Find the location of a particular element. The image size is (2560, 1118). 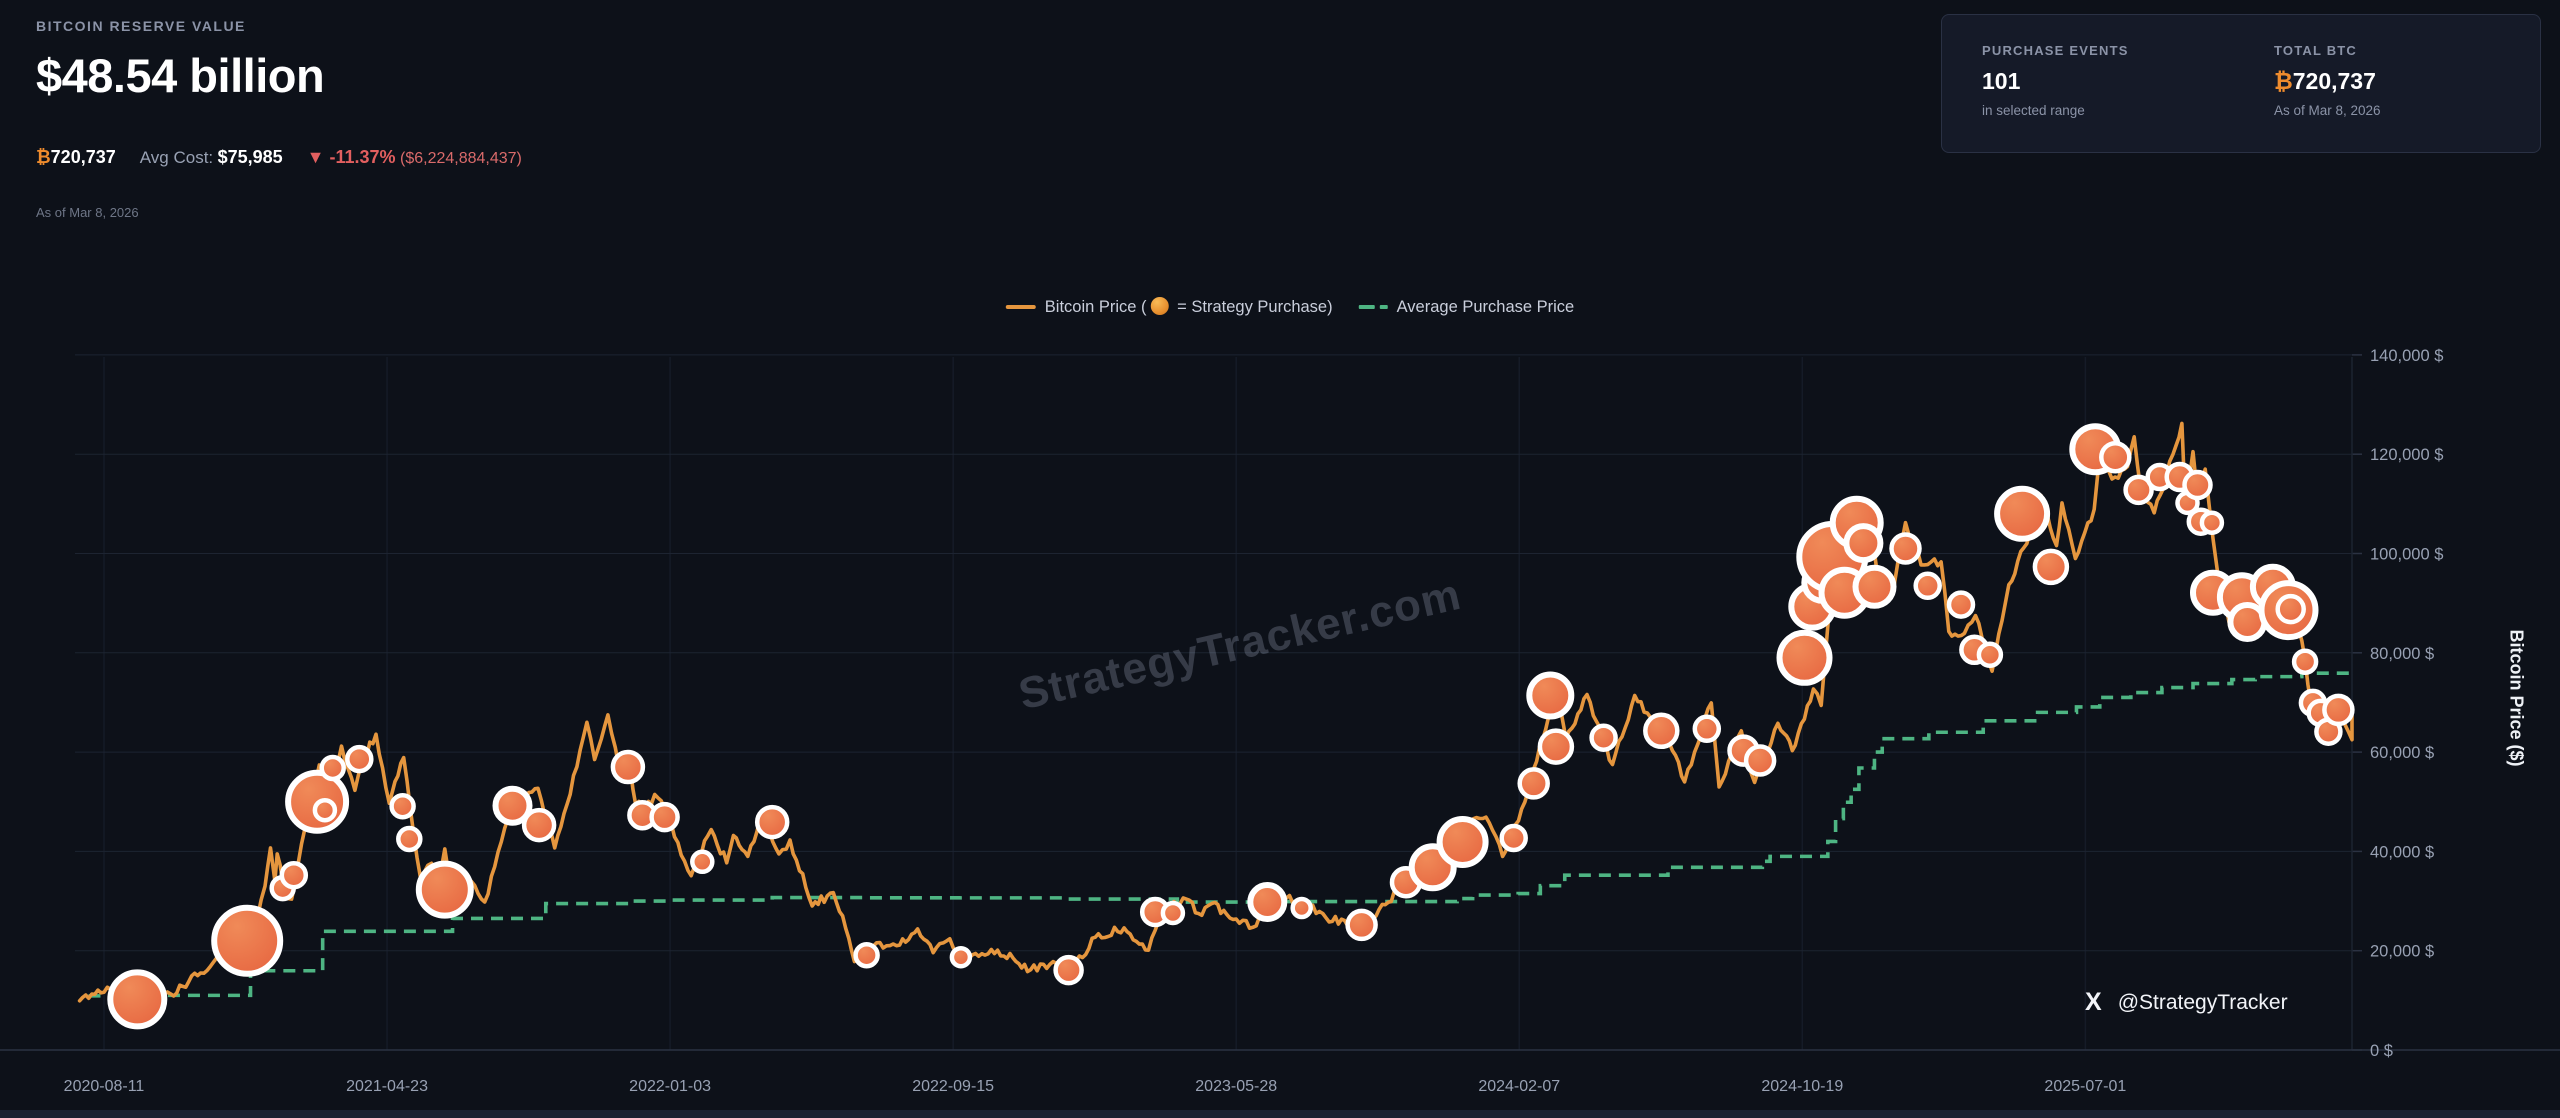

y-tick-label: 120,000 $ is located at coordinates (2406, 455).